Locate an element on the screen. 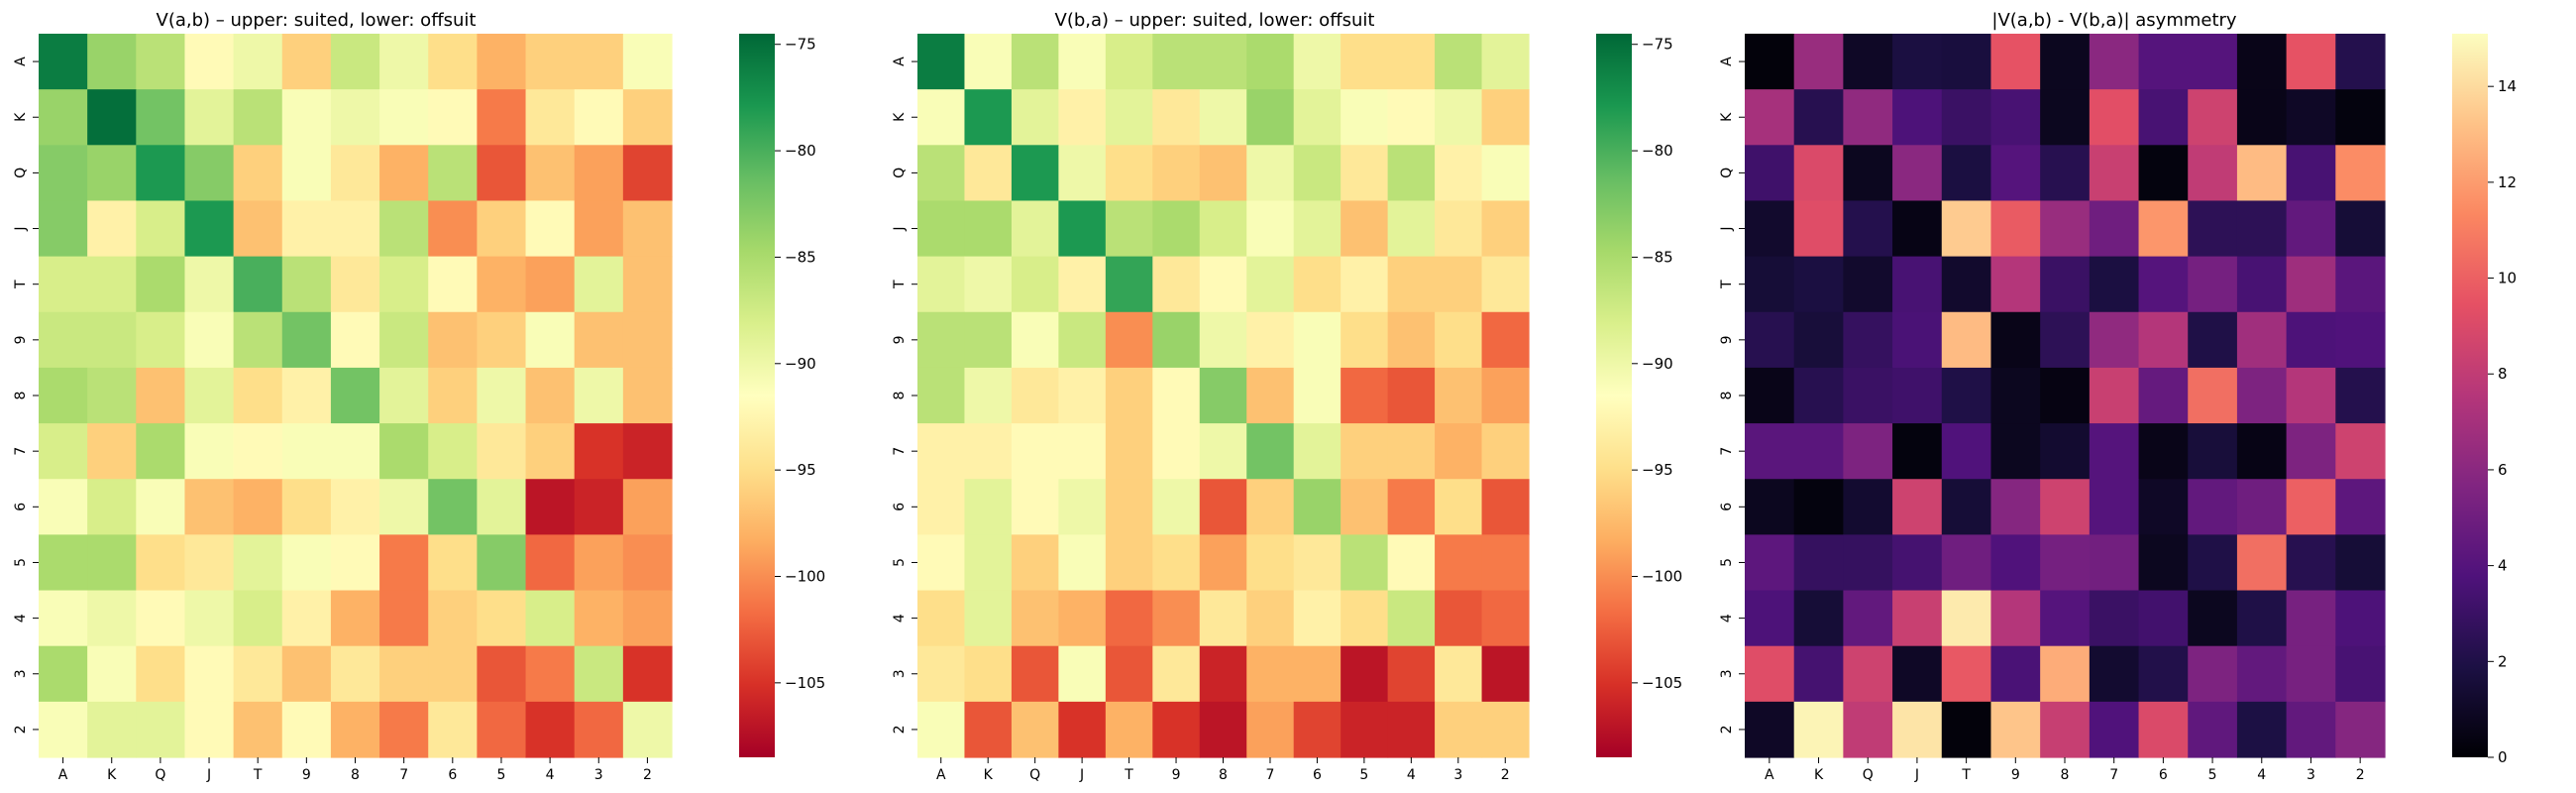 Image resolution: width=2576 pixels, height=793 pixels. y-tick-label: 2 is located at coordinates (1727, 729).